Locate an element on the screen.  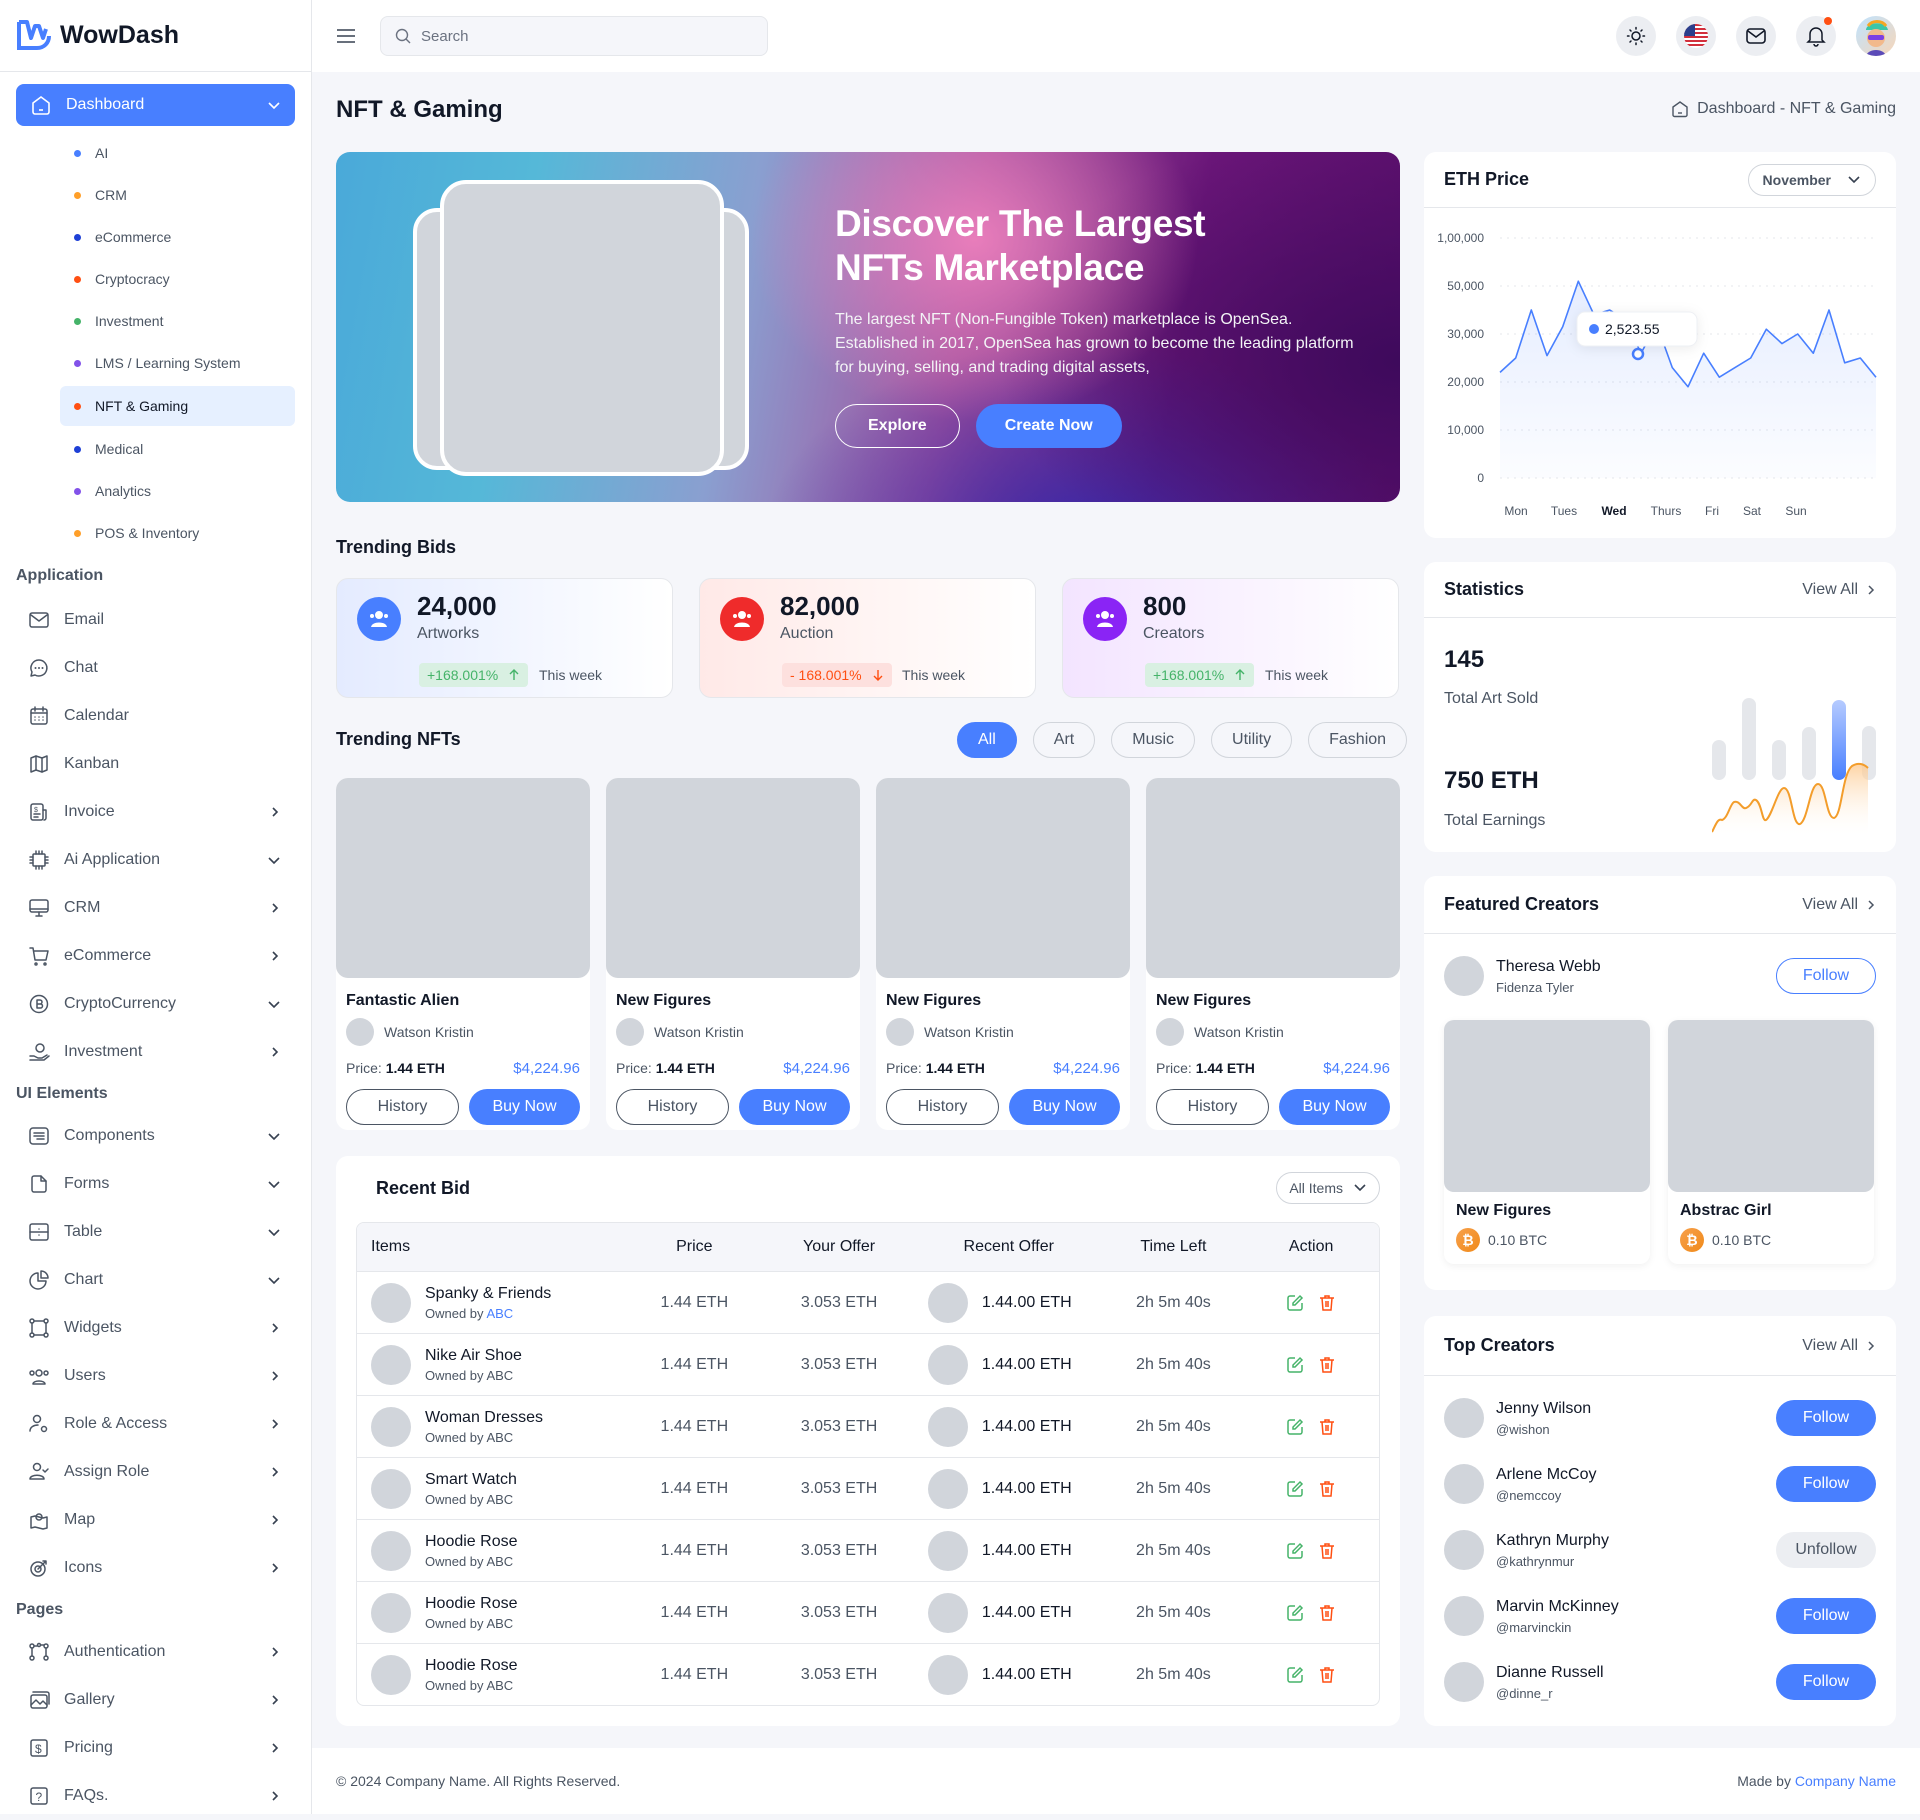
messages-button is located at coordinates (1756, 36).